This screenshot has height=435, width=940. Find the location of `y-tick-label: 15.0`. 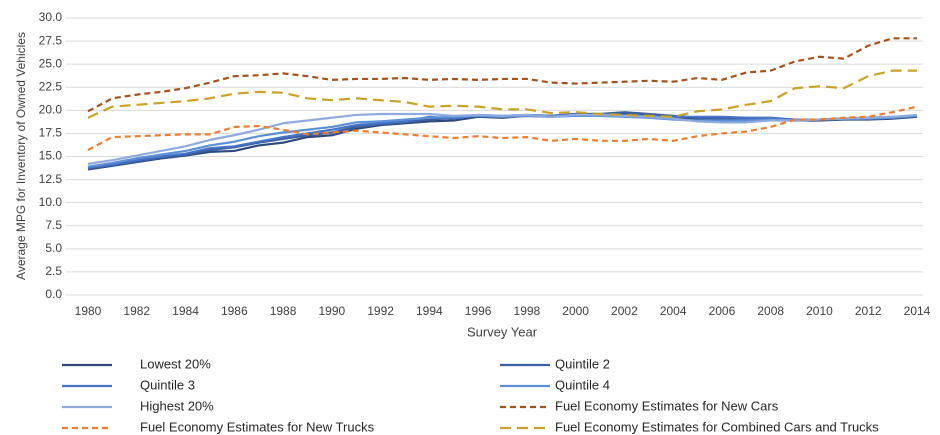

y-tick-label: 15.0 is located at coordinates (51, 156).